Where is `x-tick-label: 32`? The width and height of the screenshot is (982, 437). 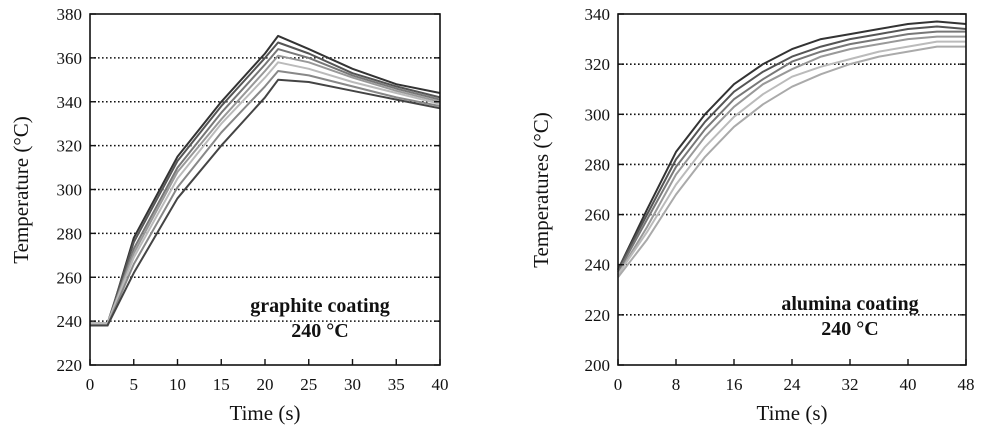 x-tick-label: 32 is located at coordinates (850, 384).